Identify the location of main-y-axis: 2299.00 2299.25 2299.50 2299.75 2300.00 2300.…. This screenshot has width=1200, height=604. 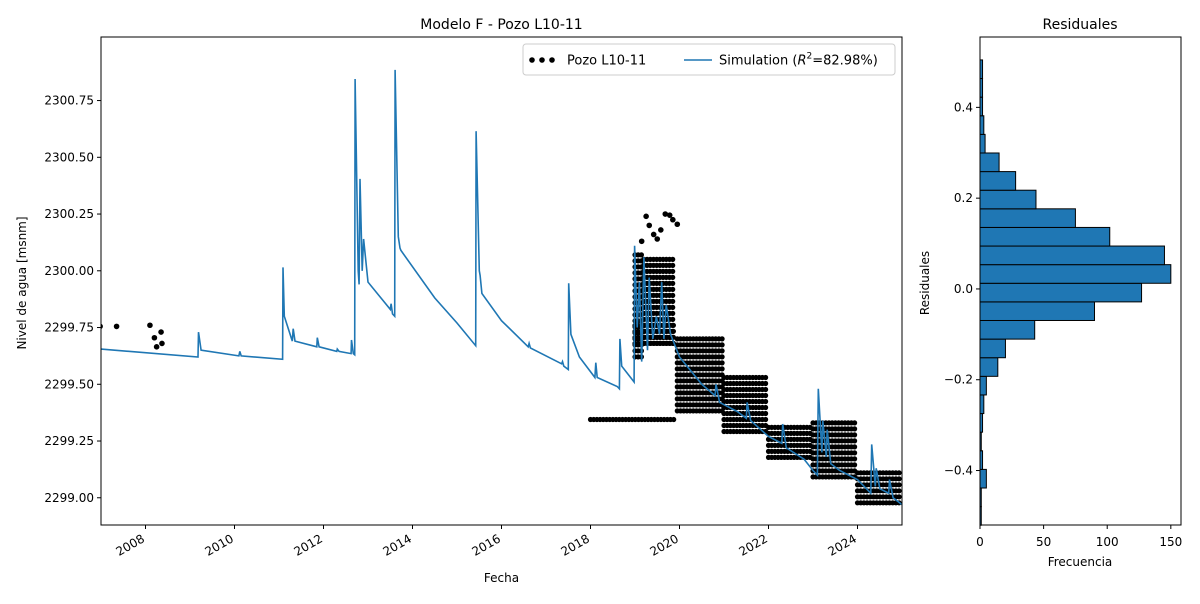
(72, 299).